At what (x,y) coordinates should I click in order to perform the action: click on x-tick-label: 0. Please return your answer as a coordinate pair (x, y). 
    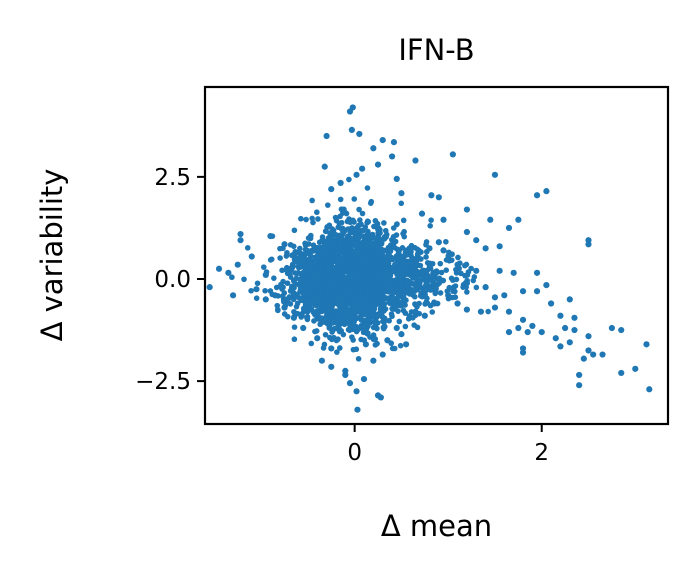
    Looking at the image, I should click on (354, 453).